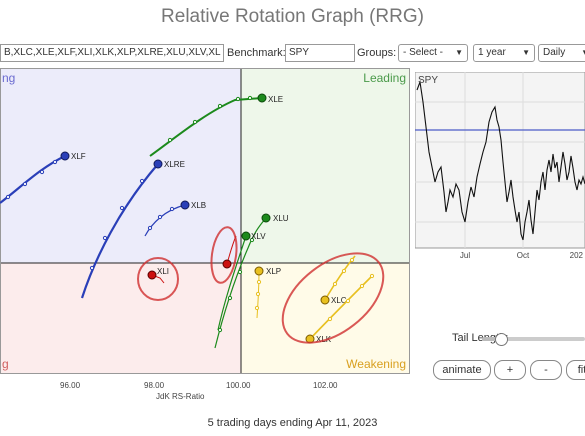 Image resolution: width=585 pixels, height=436 pixels. Describe the element at coordinates (273, 271) in the screenshot. I see `xlp-label: XLP` at that location.